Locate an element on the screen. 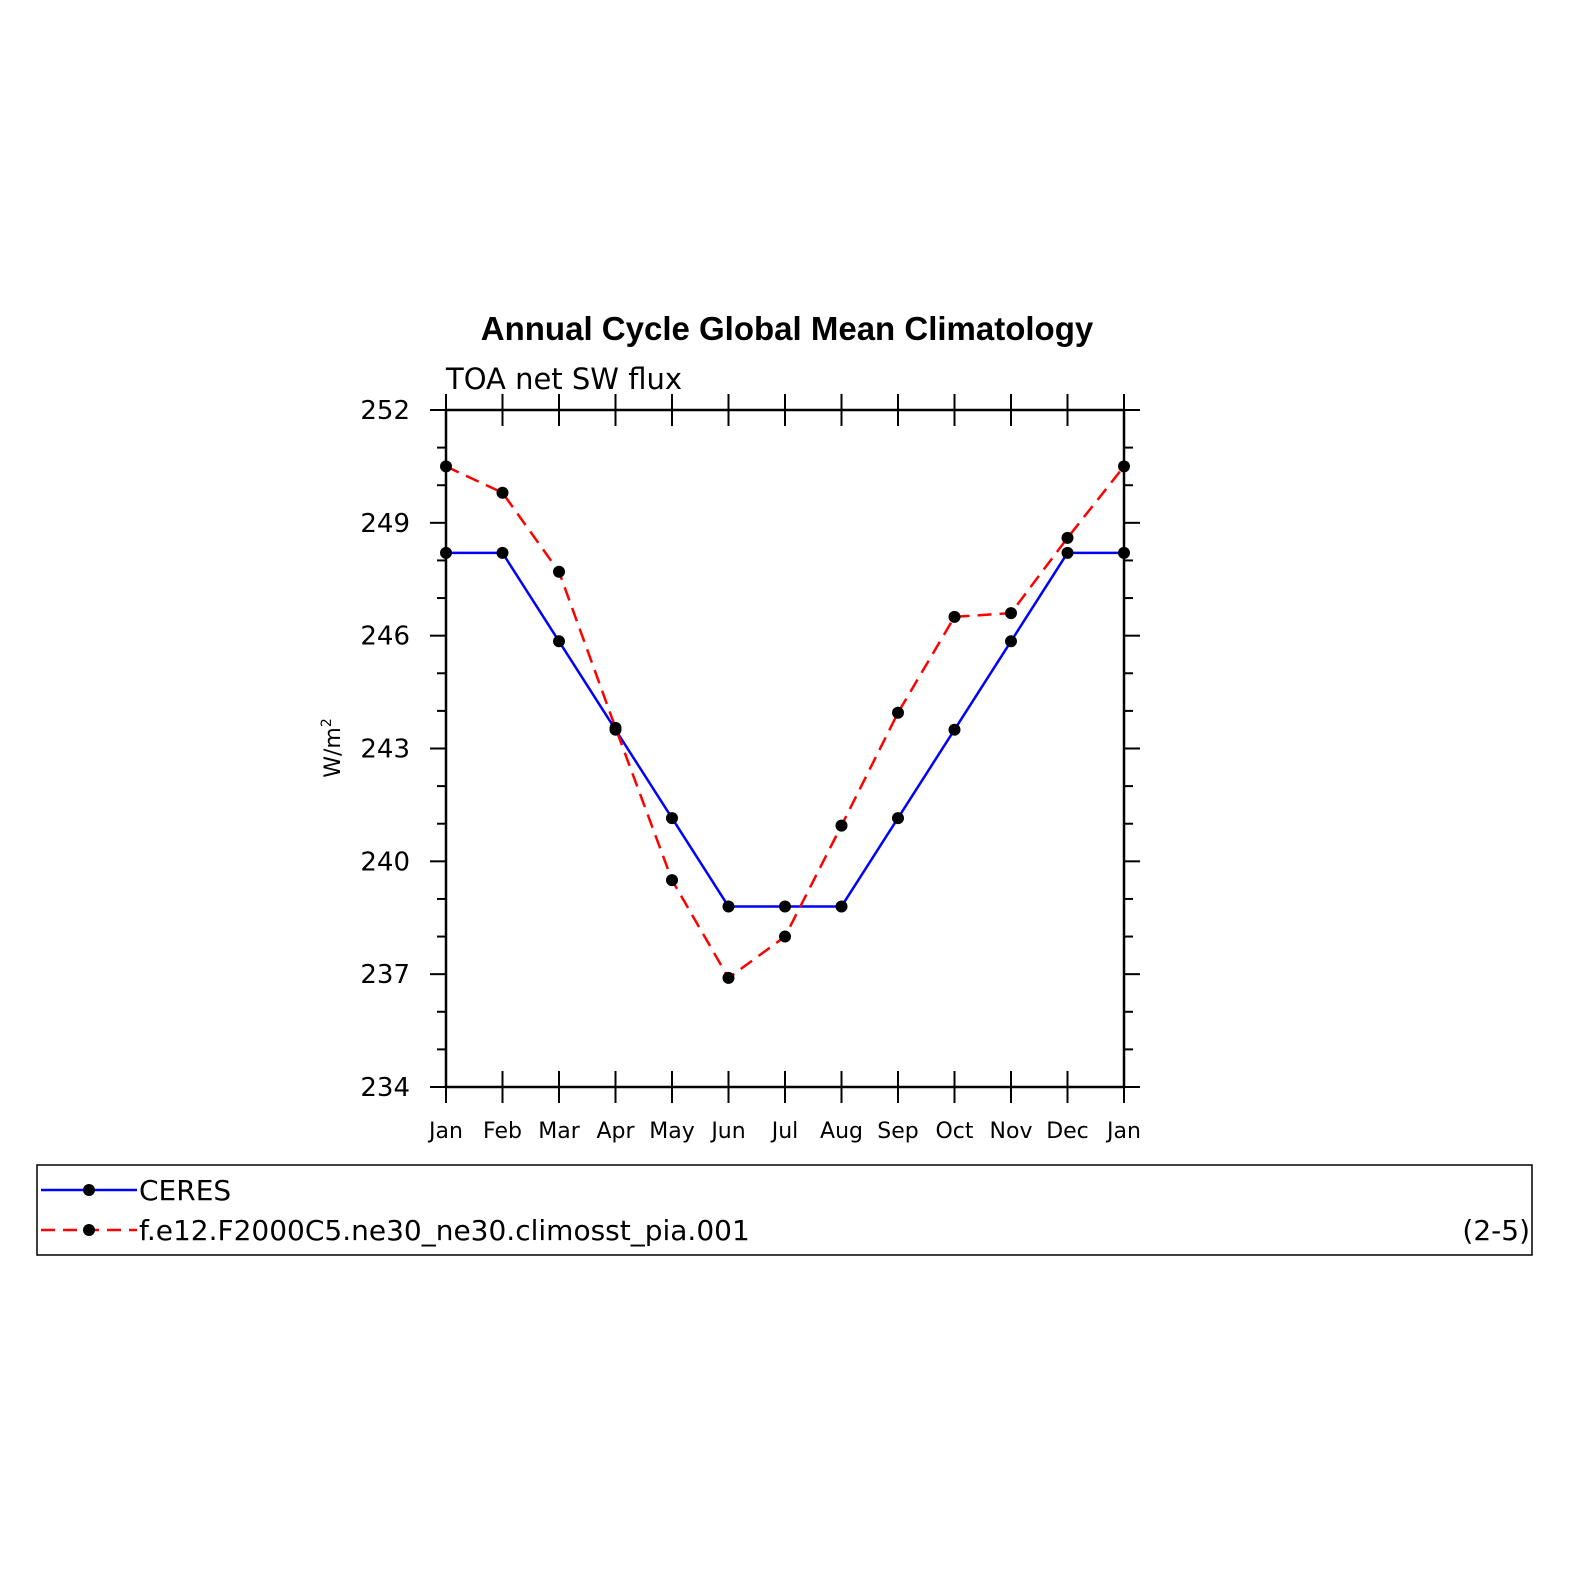 The height and width of the screenshot is (1575, 1575). y-axis-label-sup: 2 is located at coordinates (327, 722).